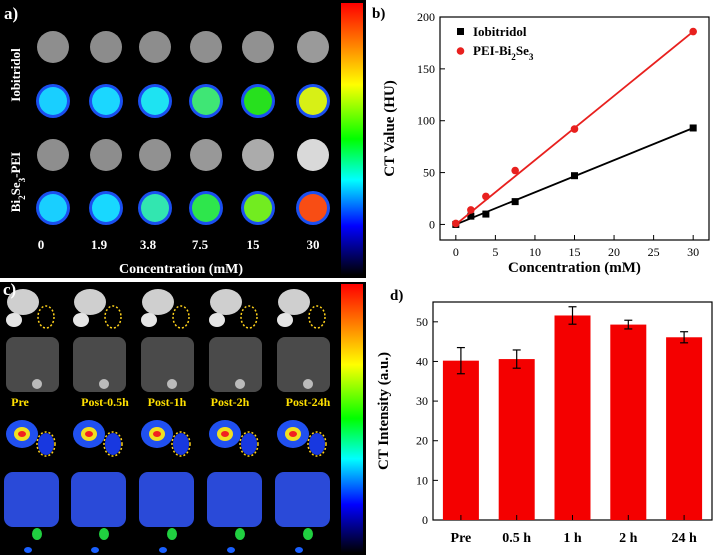  What do you see at coordinates (106, 101) in the screenshot?
I see `phantom-r1-c1` at bounding box center [106, 101].